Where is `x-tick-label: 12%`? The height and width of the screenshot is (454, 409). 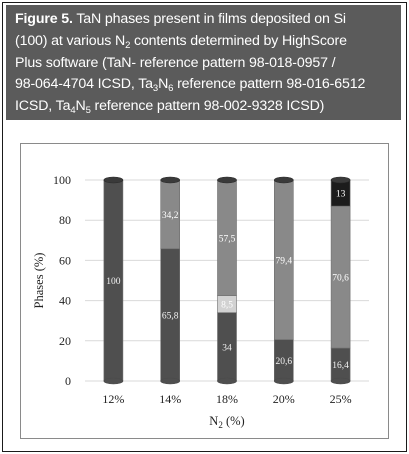
x-tick-label: 12% is located at coordinates (113, 399).